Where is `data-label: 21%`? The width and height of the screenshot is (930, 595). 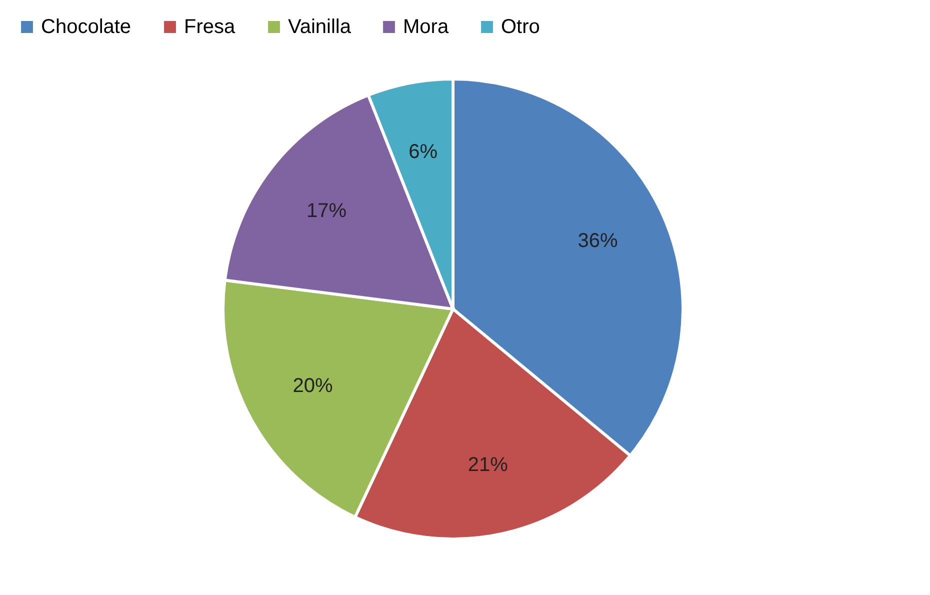
data-label: 21% is located at coordinates (488, 465).